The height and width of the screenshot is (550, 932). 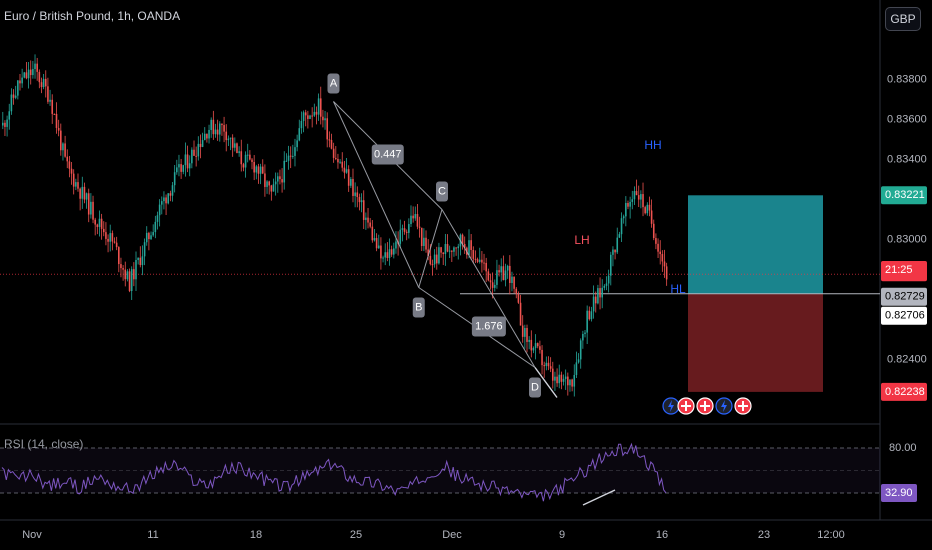 I want to click on rsi-value-badge, so click(x=899, y=493).